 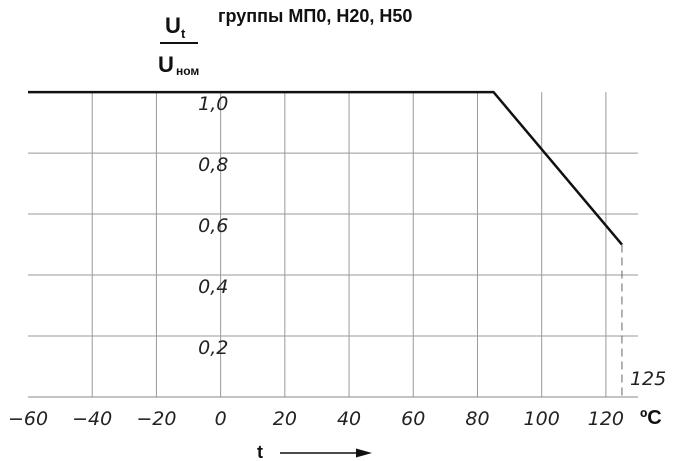 What do you see at coordinates (173, 25) in the screenshot?
I see `y-label-numerator: U` at bounding box center [173, 25].